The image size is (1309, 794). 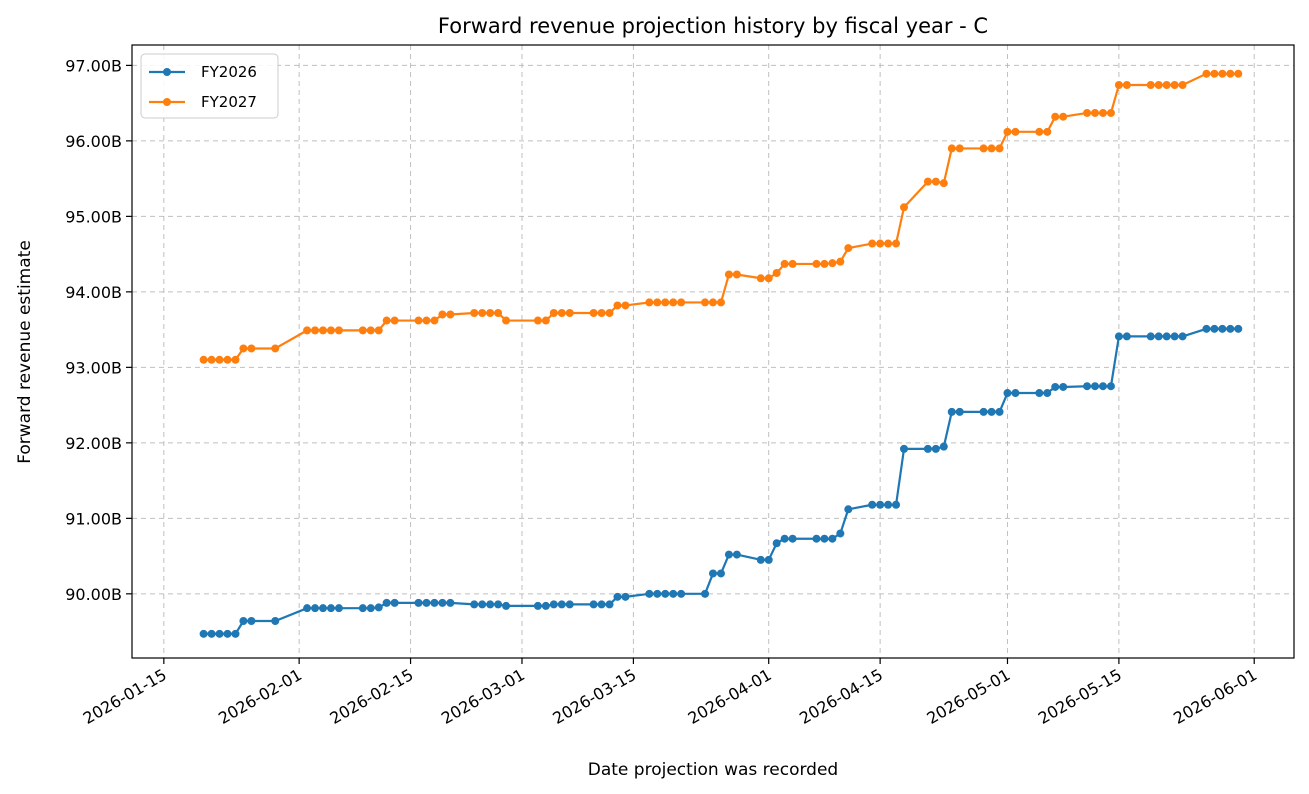 What do you see at coordinates (260, 696) in the screenshot?
I see `x-tick-label: 2026-02-01` at bounding box center [260, 696].